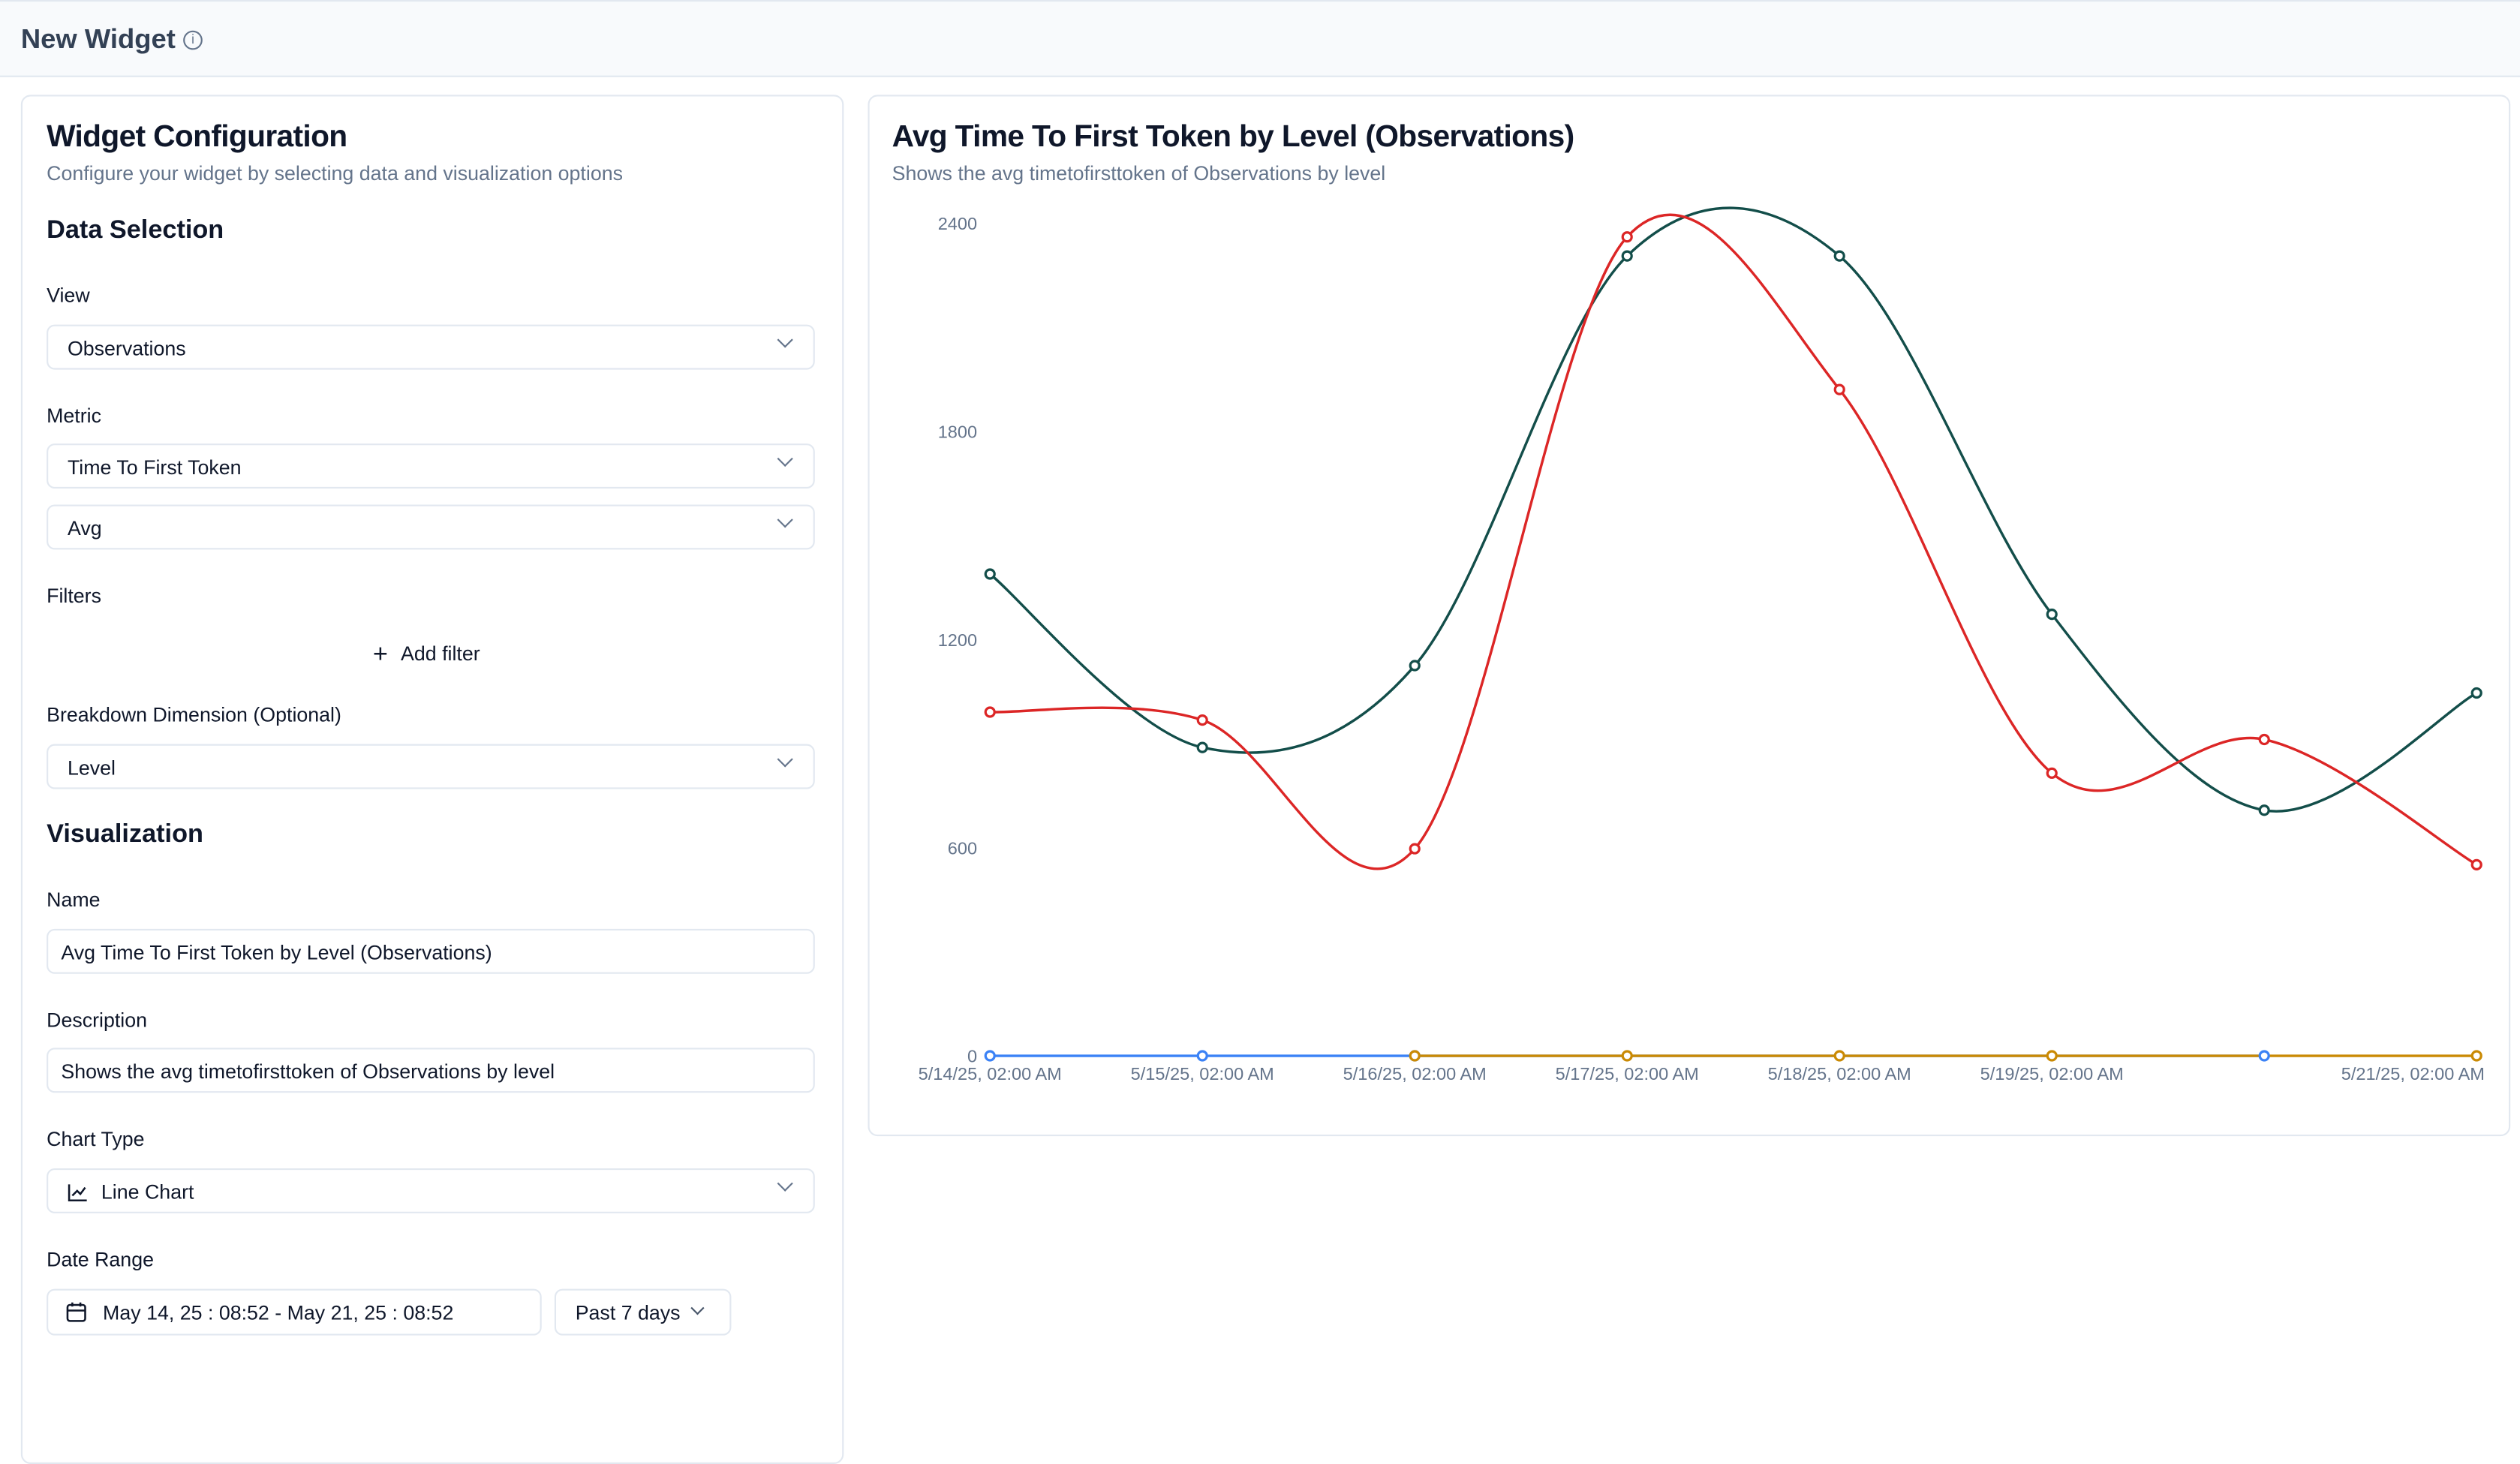 The height and width of the screenshot is (1464, 2520). What do you see at coordinates (96, 1139) in the screenshot?
I see `chart-type-label: Chart Type` at bounding box center [96, 1139].